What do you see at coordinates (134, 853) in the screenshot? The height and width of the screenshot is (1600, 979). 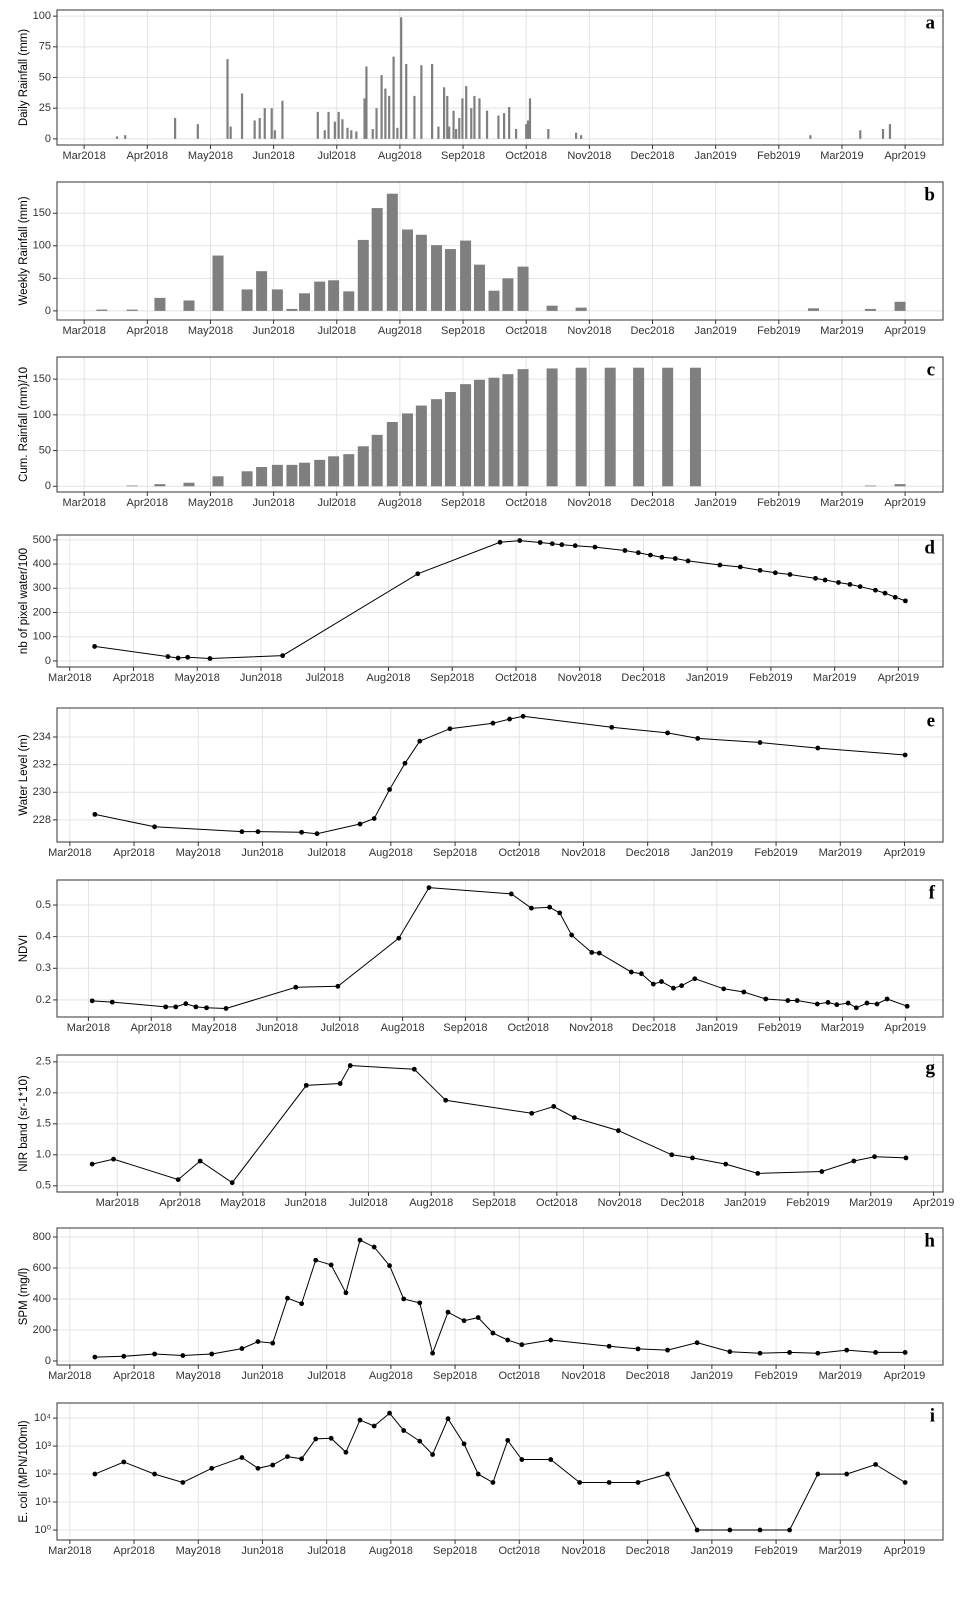 I see `x-tick-label: Apr2018` at bounding box center [134, 853].